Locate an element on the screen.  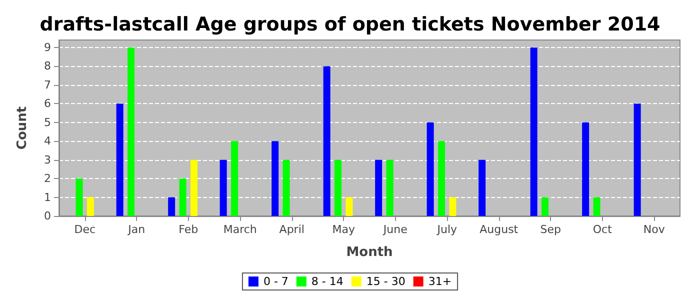
x-tick-label: Nov is located at coordinates (654, 229).